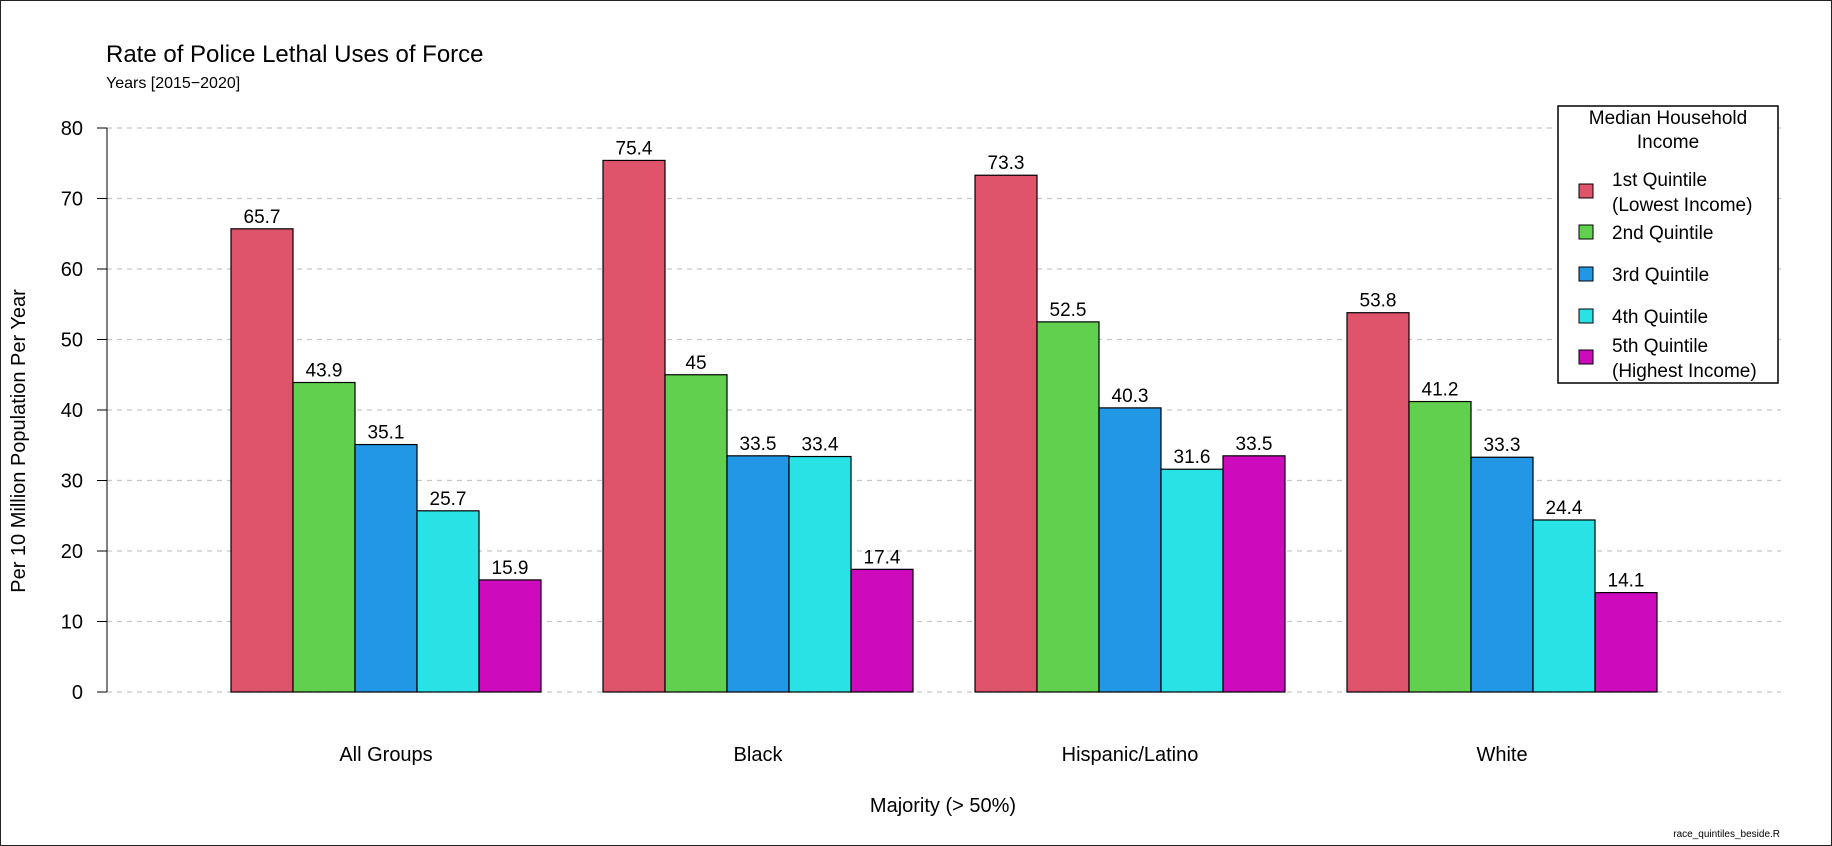 This screenshot has width=1832, height=846. What do you see at coordinates (1668, 142) in the screenshot?
I see `legend-title-line-2: Income` at bounding box center [1668, 142].